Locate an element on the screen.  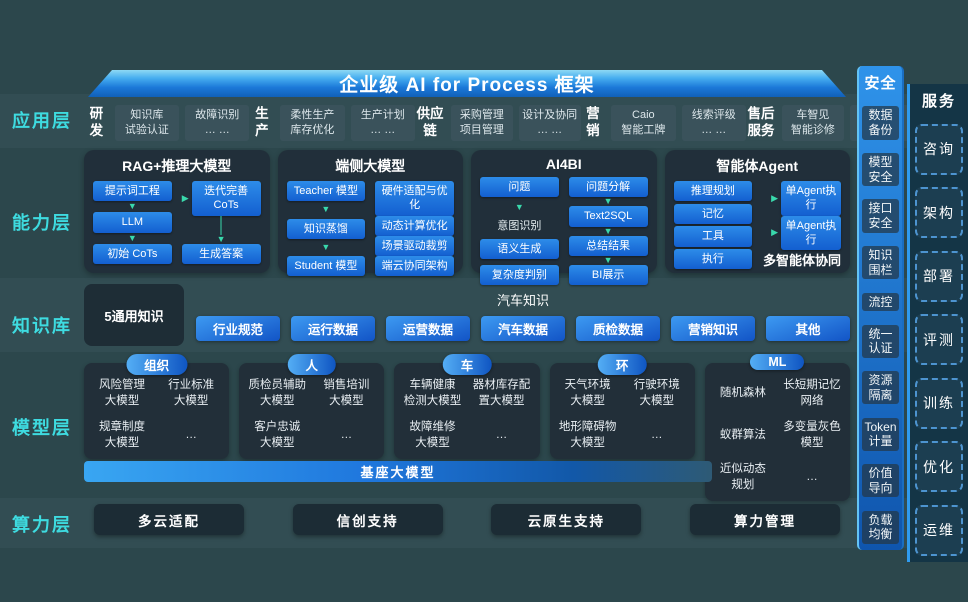
model-group-pill: 环 is located at coordinates (622, 364).